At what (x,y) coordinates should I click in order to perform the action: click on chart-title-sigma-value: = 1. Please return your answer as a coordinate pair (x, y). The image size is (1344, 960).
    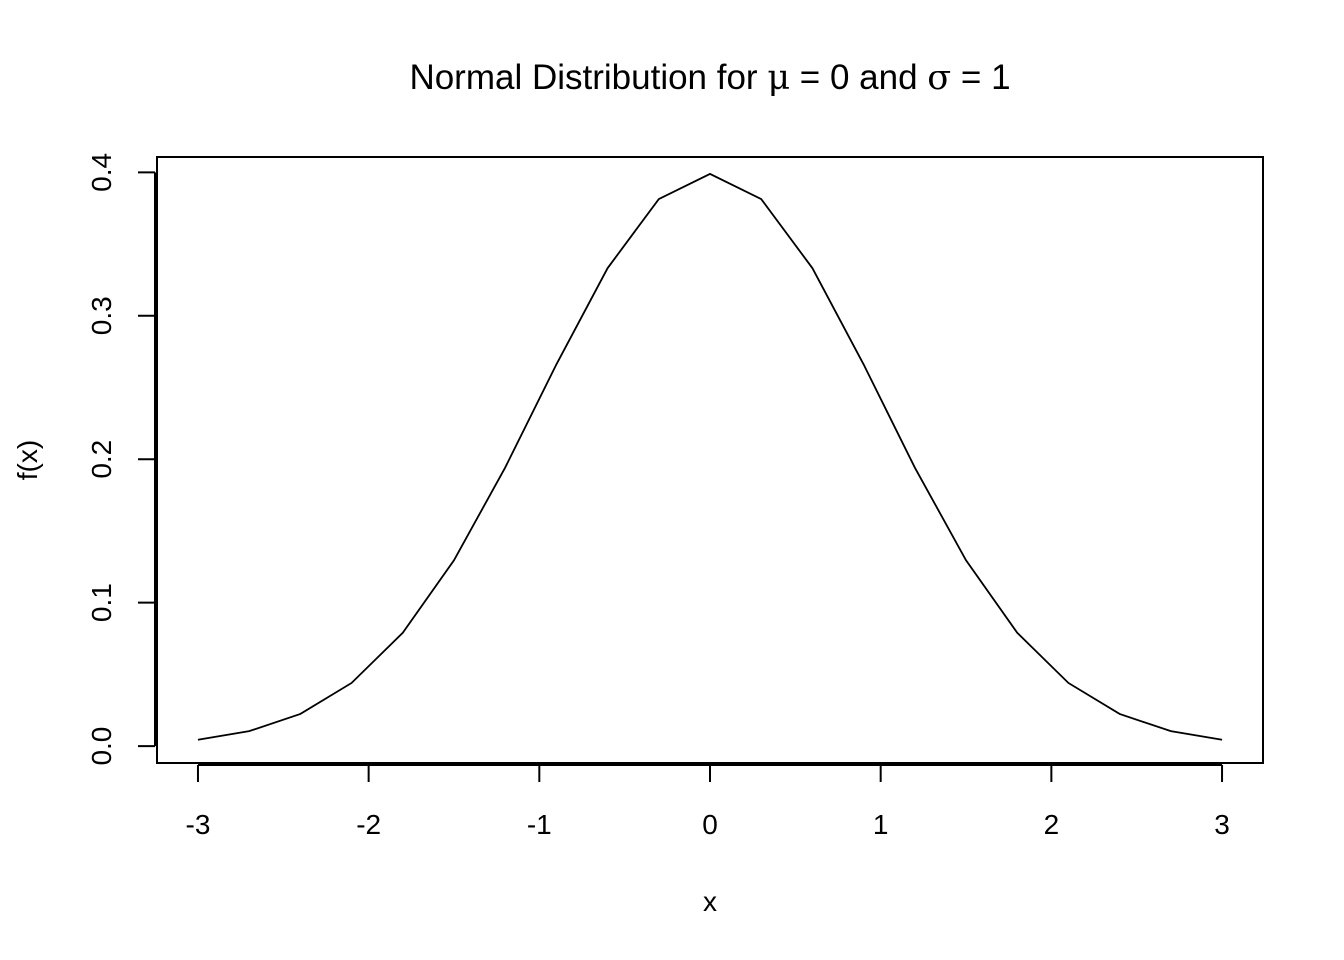
    Looking at the image, I should click on (980, 77).